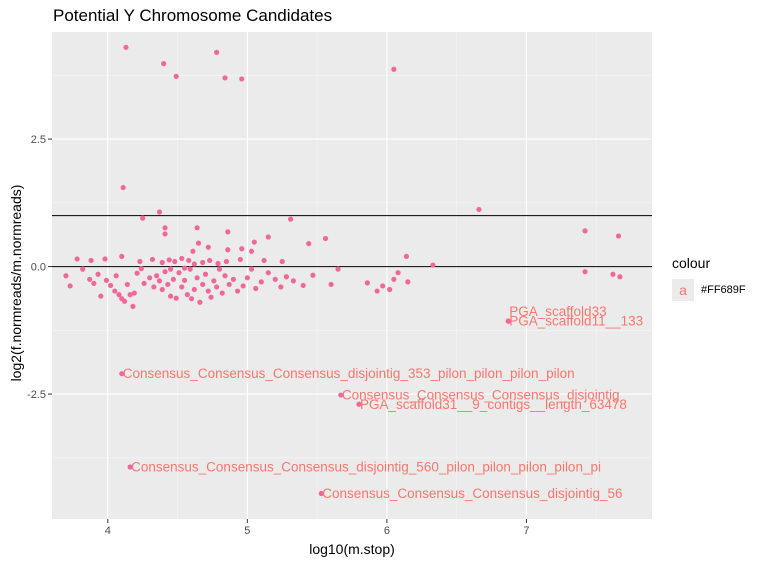  Describe the element at coordinates (576, 321) in the screenshot. I see `point-label: PGA_scaffold11__133` at that location.